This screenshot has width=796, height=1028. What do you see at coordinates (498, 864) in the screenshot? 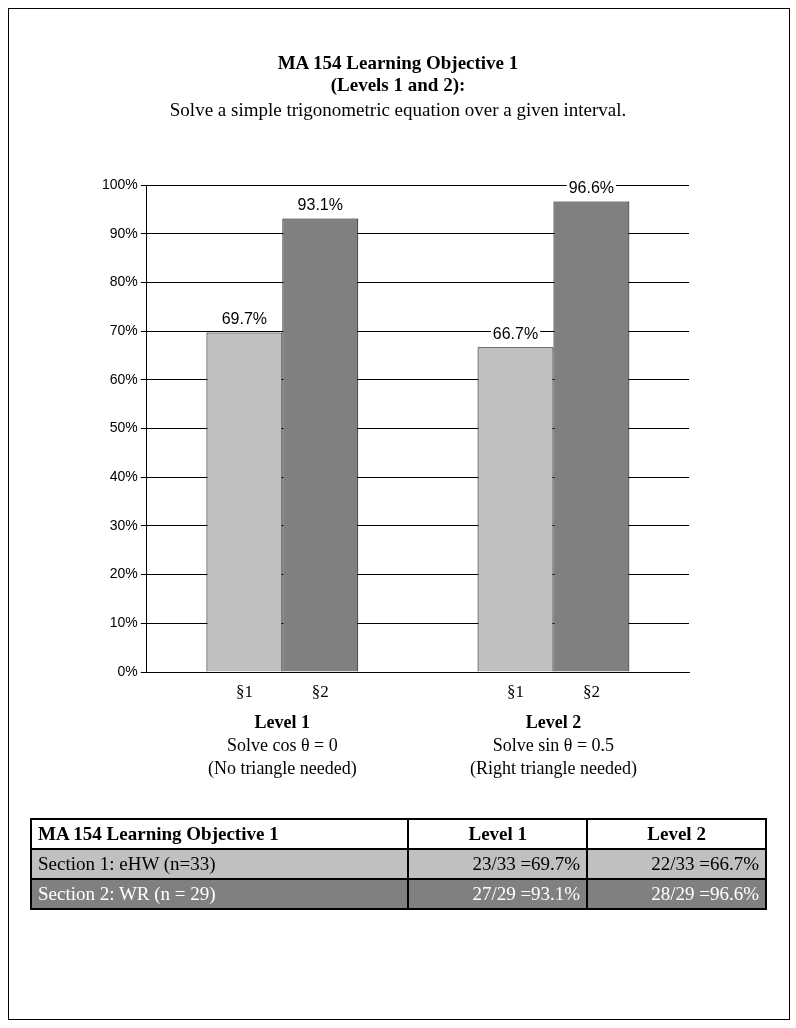
I see `text: 23/33 =69.7%` at bounding box center [498, 864].